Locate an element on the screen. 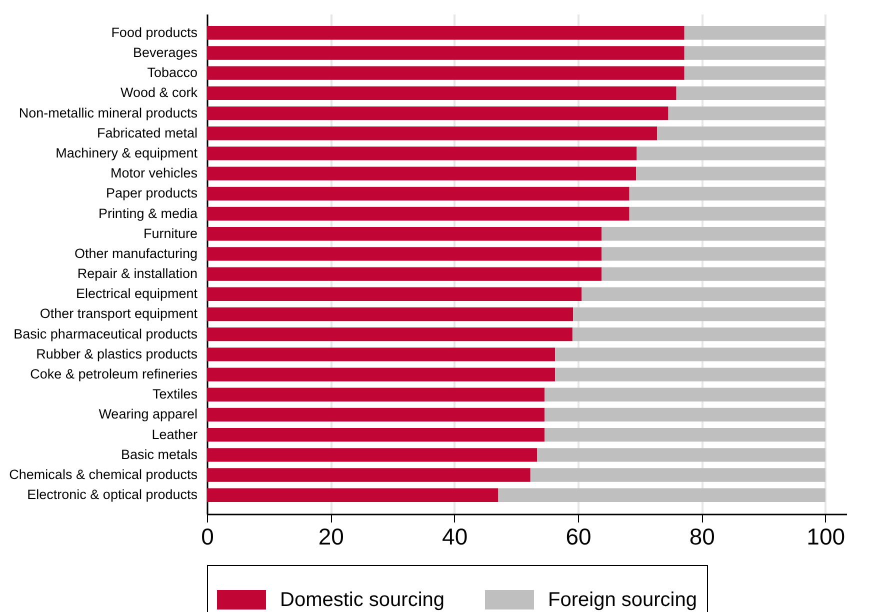 This screenshot has width=873, height=612. y-tick-label: Motor vehicles is located at coordinates (154, 173).